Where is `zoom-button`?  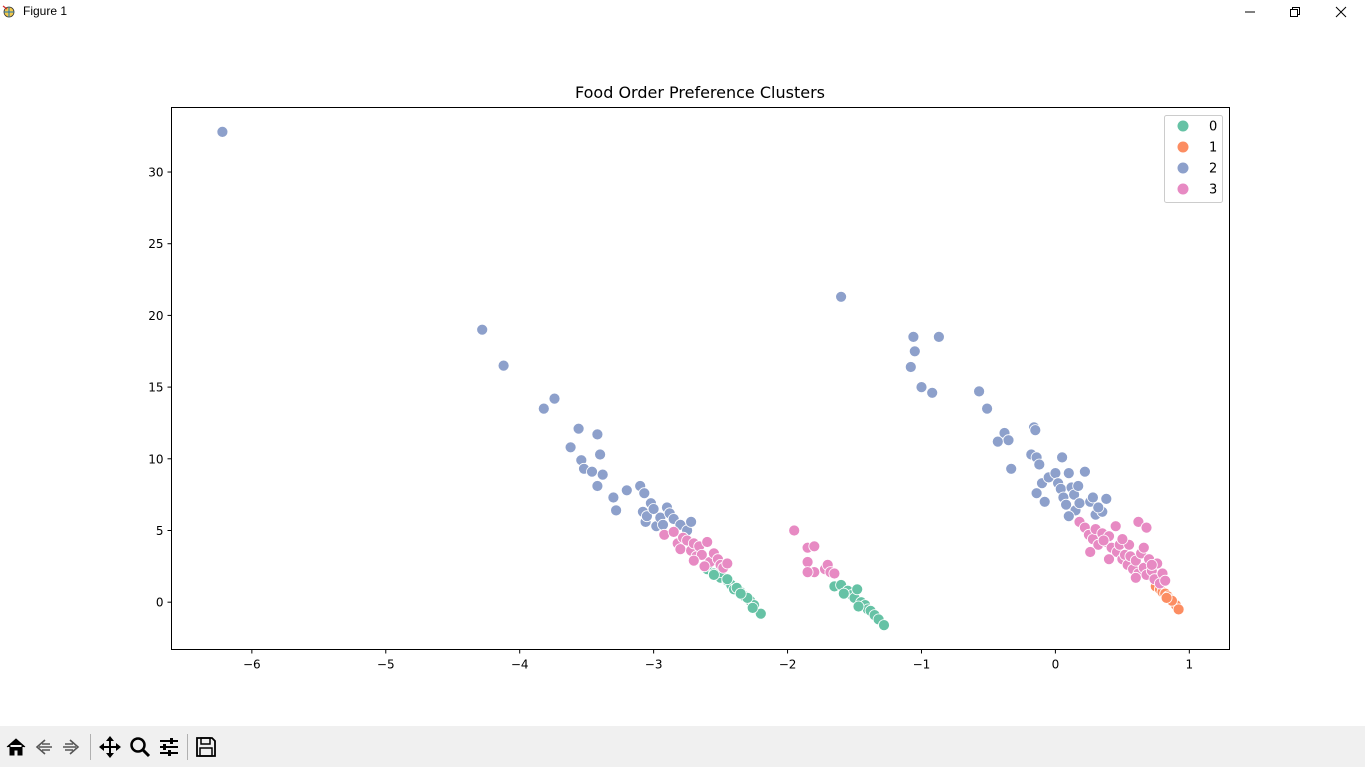
zoom-button is located at coordinates (140, 747).